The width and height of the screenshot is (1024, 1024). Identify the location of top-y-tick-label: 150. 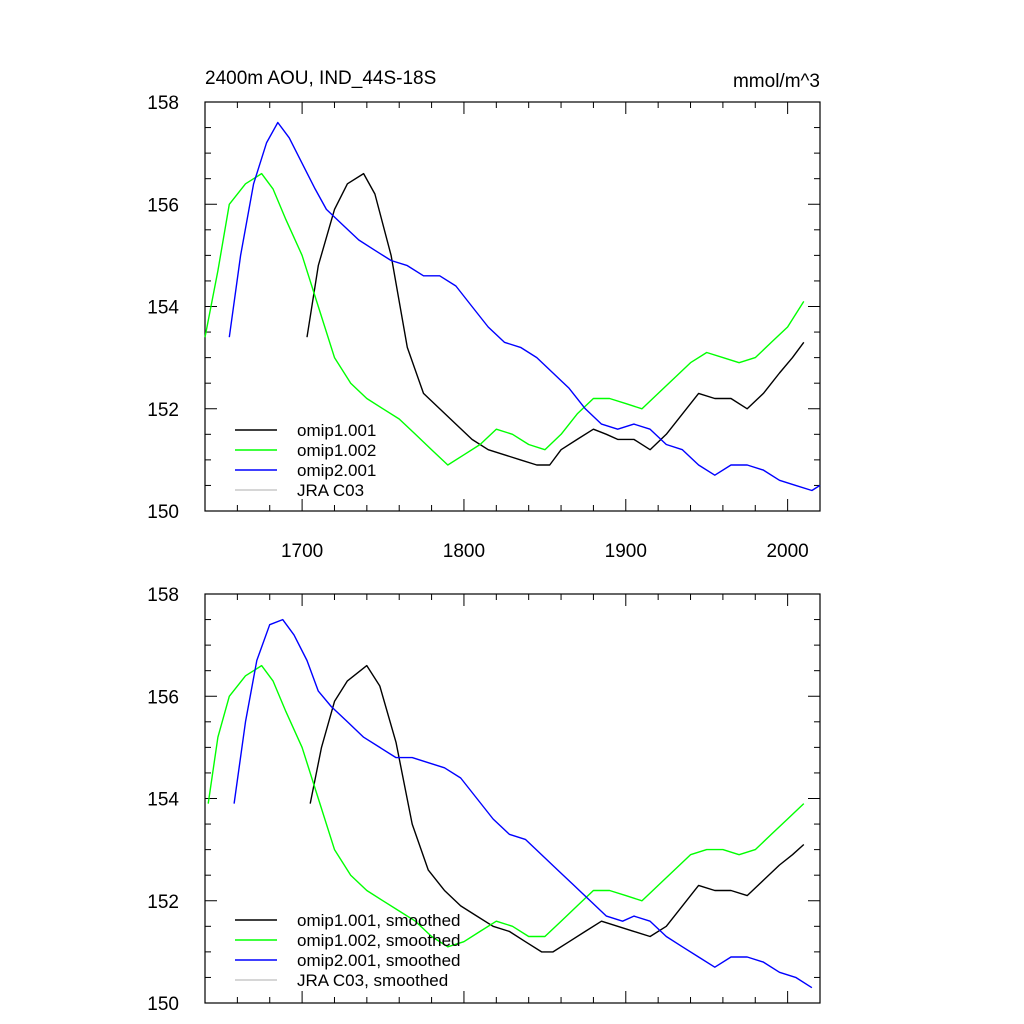
(163, 512).